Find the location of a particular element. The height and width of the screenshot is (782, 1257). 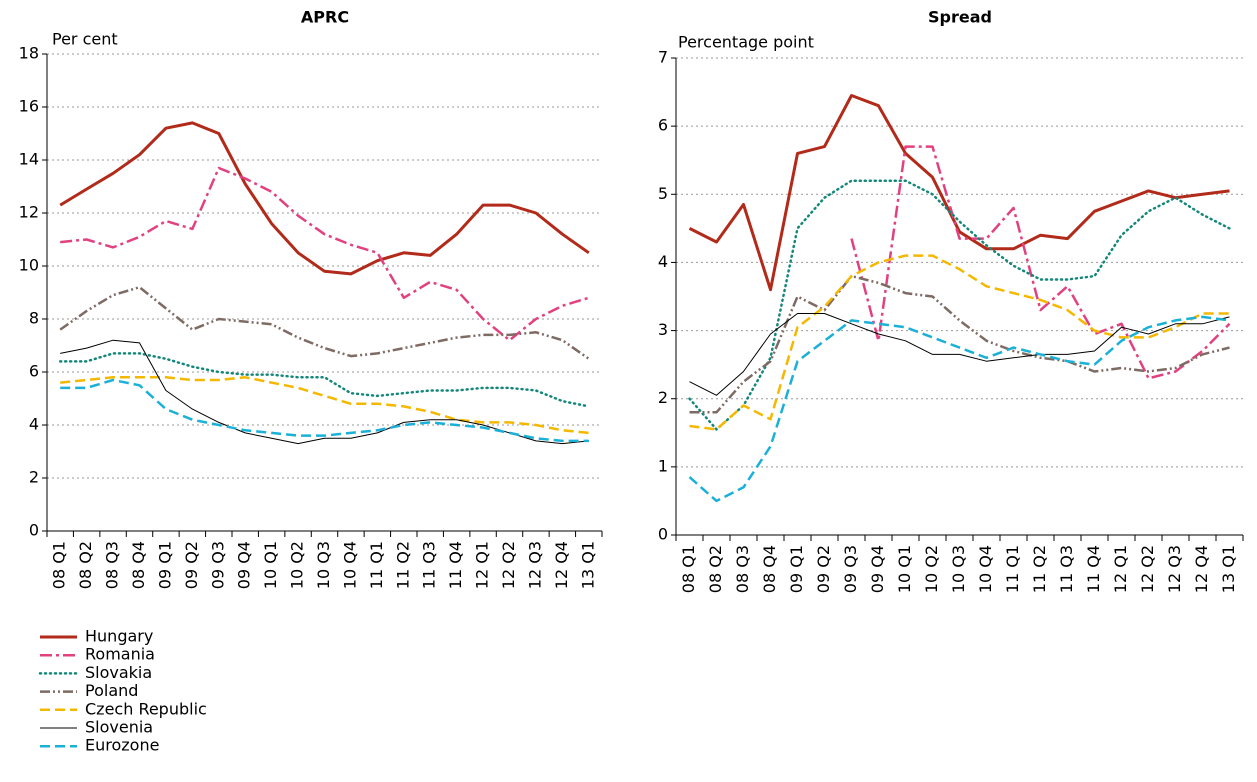

legend-label: Hungary is located at coordinates (119, 636).